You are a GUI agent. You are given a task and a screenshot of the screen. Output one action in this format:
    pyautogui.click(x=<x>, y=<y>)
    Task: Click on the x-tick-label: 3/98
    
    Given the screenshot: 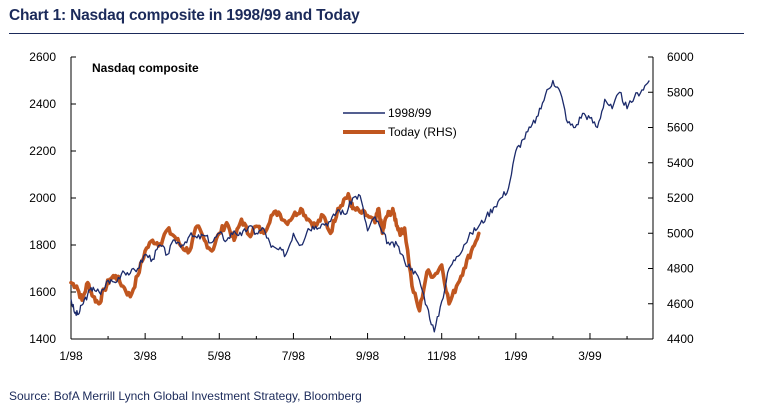 What is the action you would take?
    pyautogui.click(x=145, y=356)
    